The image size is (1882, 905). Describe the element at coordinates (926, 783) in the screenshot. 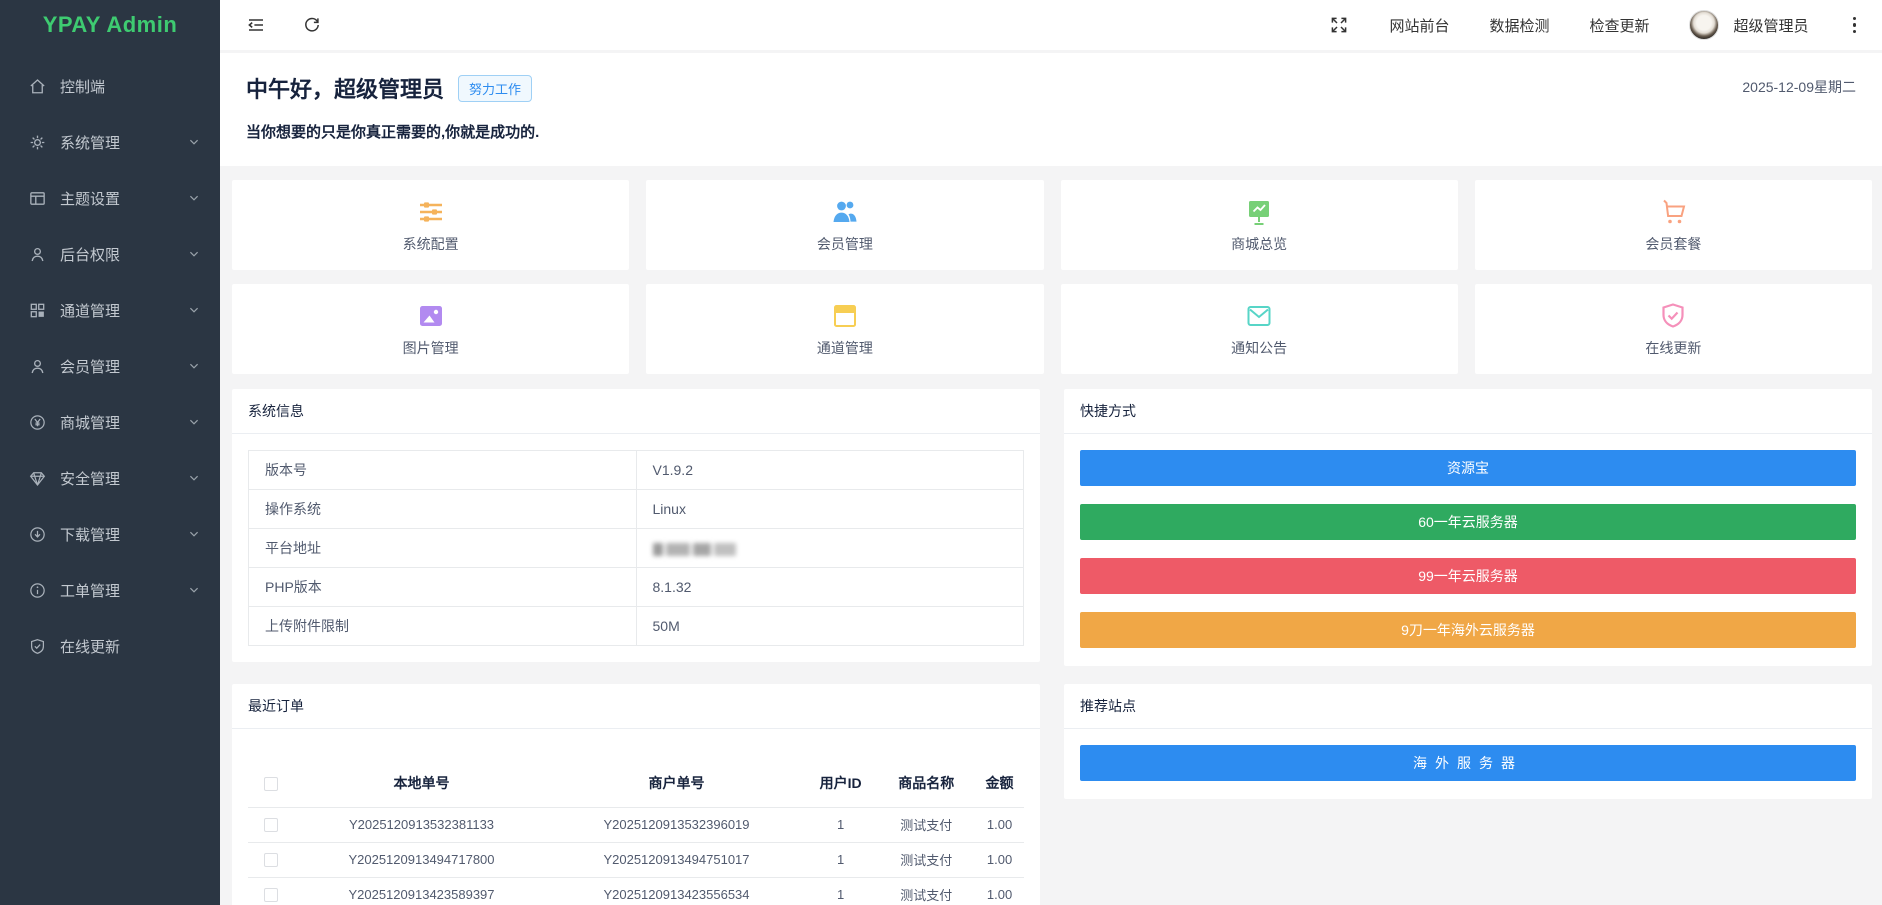

I see `column-header: 商品名称` at that location.